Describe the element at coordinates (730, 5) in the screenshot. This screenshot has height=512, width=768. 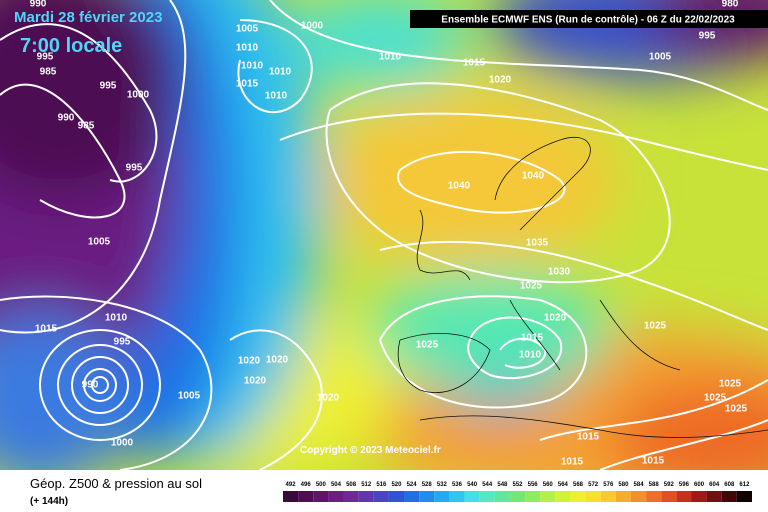
I see `isobar-label: 980` at that location.